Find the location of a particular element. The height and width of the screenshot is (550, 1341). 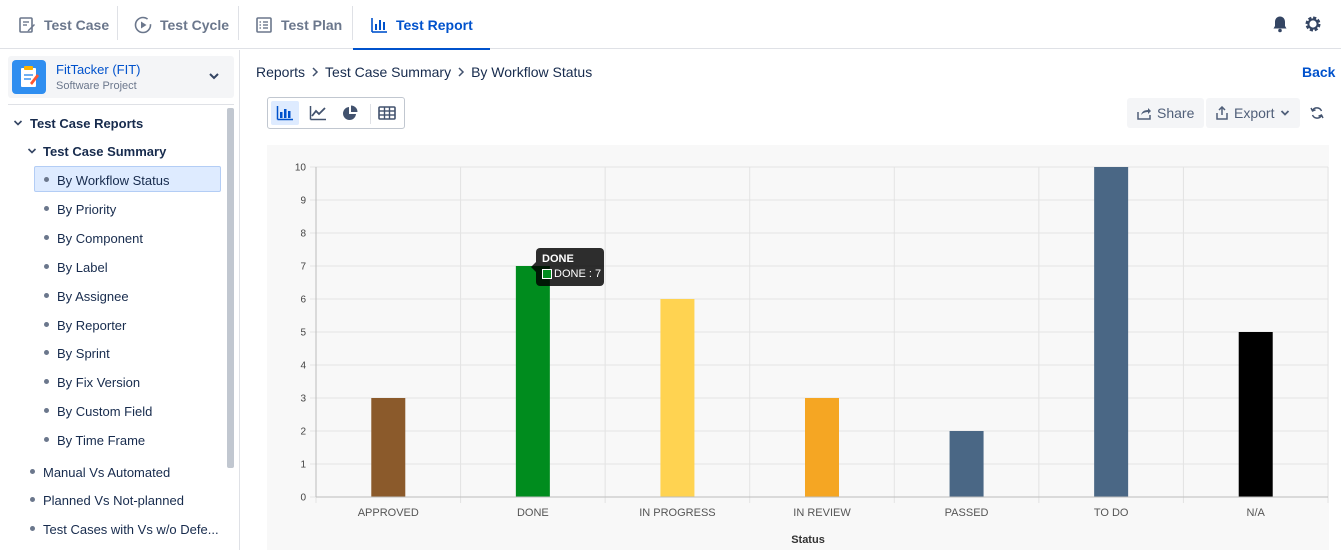

bar-in-review is located at coordinates (822, 447).